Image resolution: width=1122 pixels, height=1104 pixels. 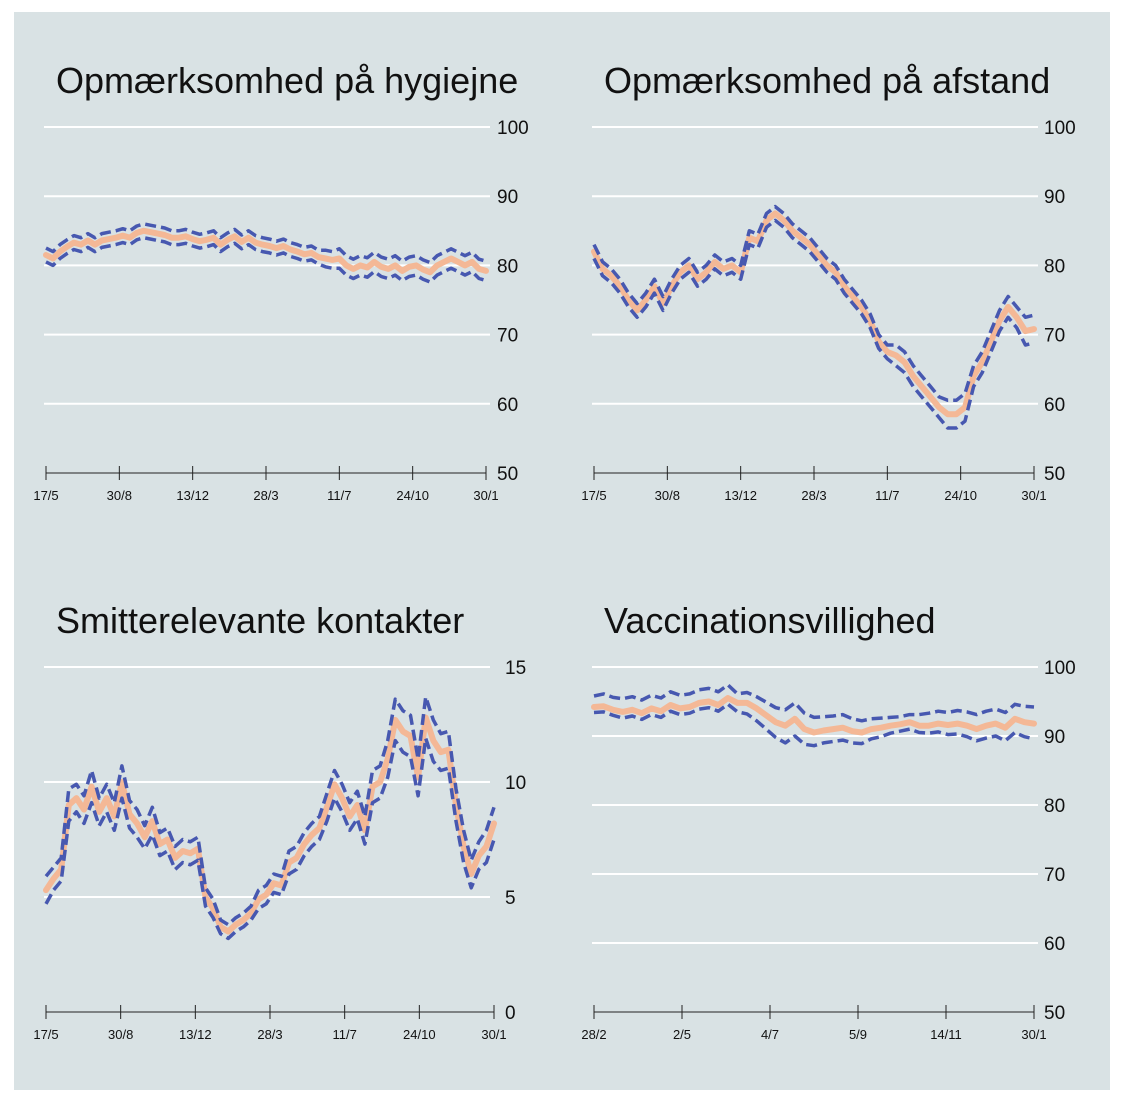 What do you see at coordinates (827, 80) in the screenshot?
I see `chart-title: Opmærksomhed på afstand` at bounding box center [827, 80].